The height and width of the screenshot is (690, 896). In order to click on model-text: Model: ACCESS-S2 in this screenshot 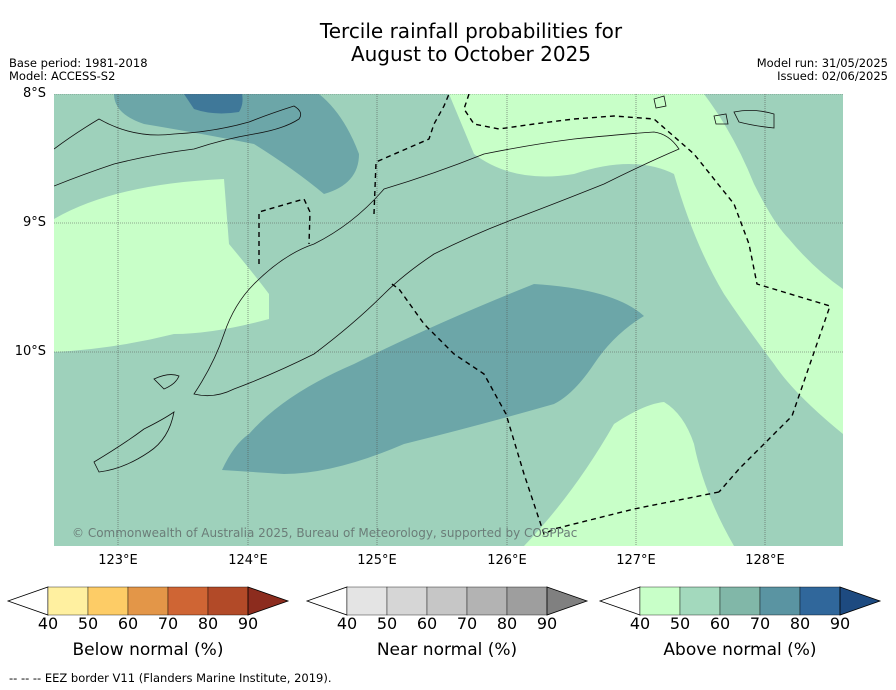, I will do `click(62, 76)`.